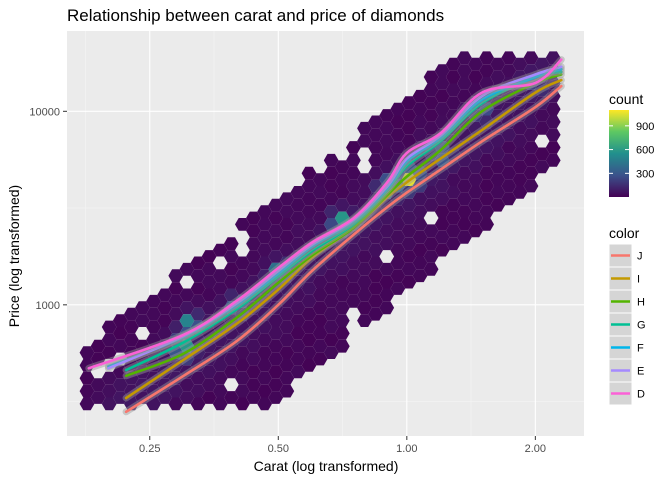 This screenshot has width=672, height=480. Describe the element at coordinates (645, 127) in the screenshot. I see `colorbar-label: 900` at that location.